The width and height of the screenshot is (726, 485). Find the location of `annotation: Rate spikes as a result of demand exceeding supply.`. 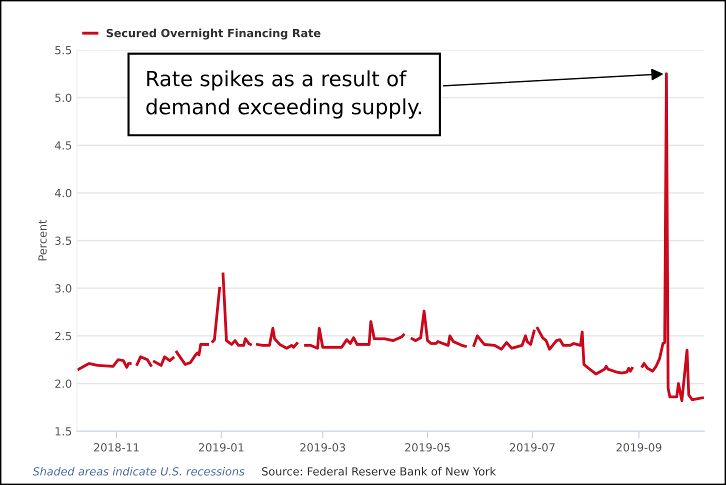

annotation: Rate spikes as a result of demand exceeding supply. is located at coordinates (283, 94).